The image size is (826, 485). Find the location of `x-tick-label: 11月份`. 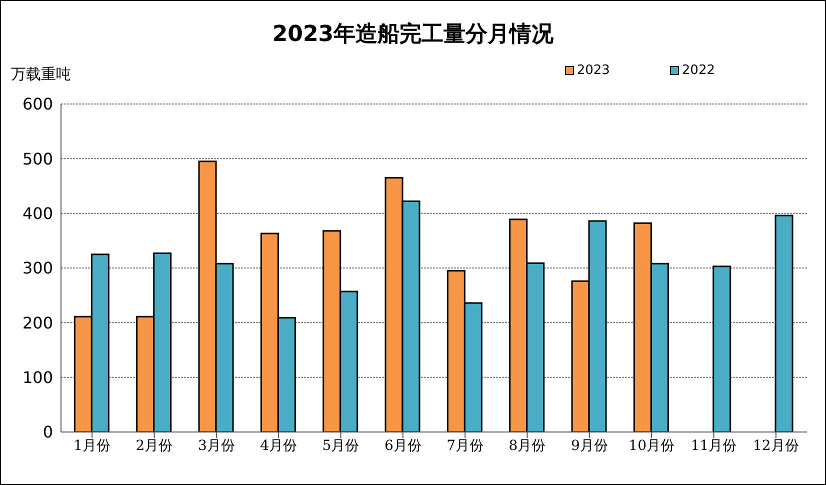

x-tick-label: 11月份 is located at coordinates (713, 446).